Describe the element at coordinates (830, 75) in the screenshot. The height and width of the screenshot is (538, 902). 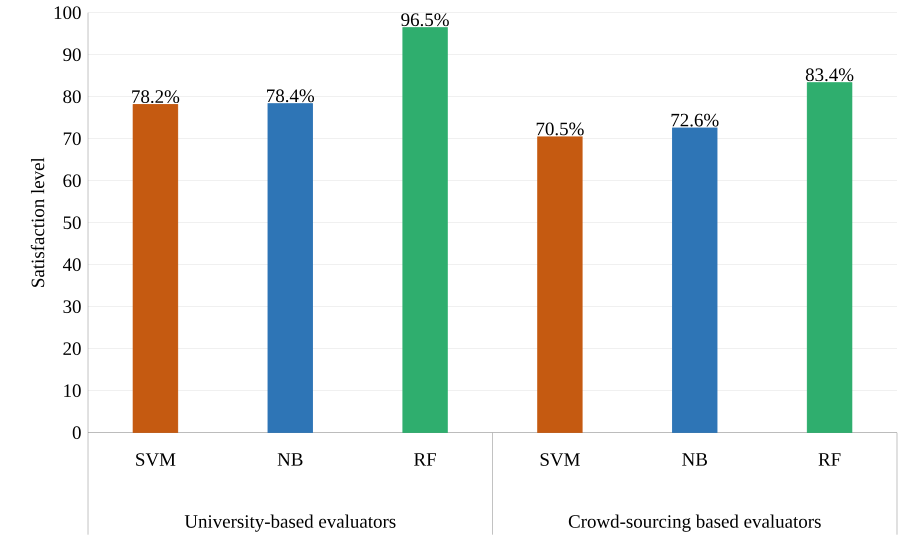
I see `data-label: 83.4%` at that location.